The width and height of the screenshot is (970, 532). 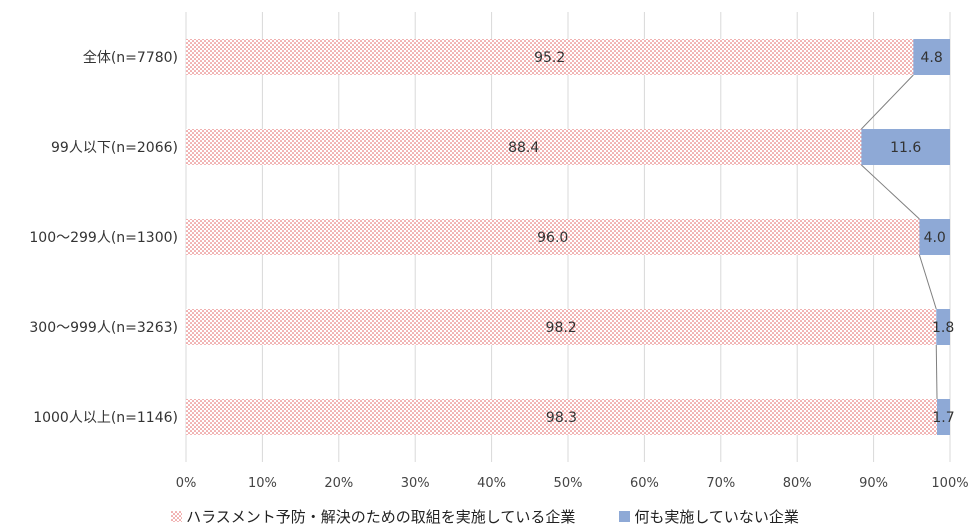 I want to click on data-label-not-implemented: 4.0, so click(x=935, y=238).